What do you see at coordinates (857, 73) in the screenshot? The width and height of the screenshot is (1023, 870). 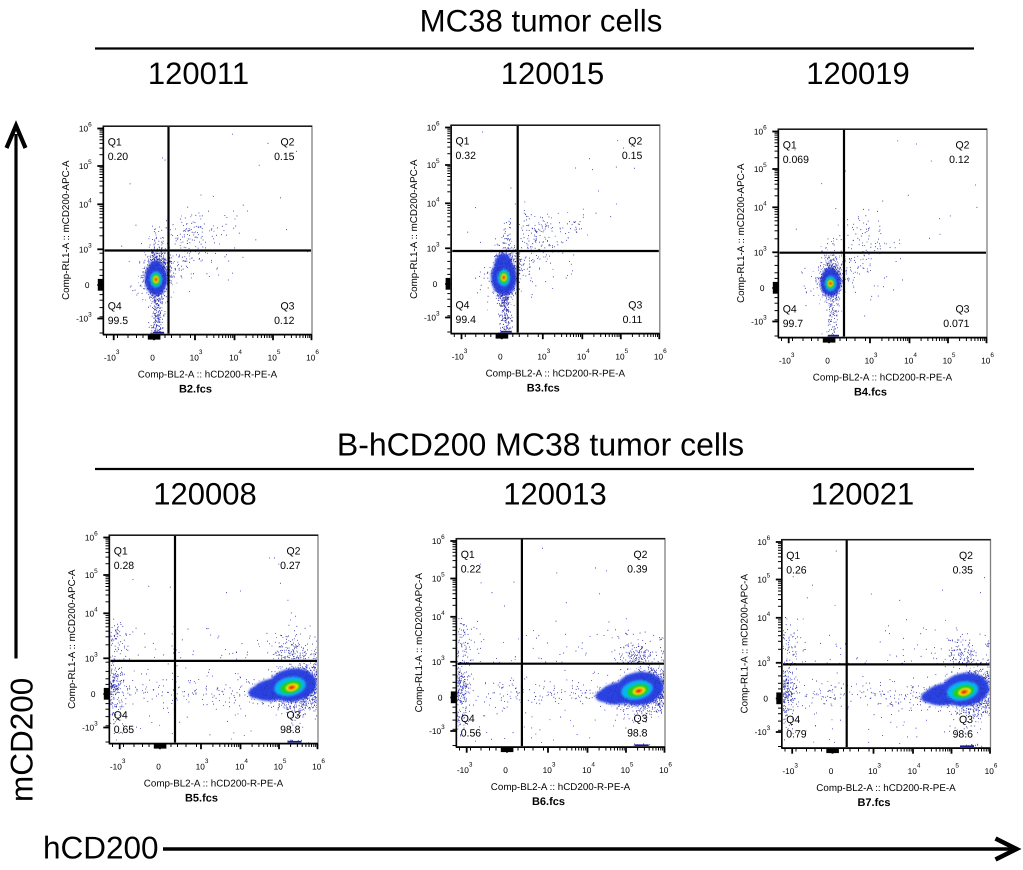 I see `svg-text: 120019` at bounding box center [857, 73].